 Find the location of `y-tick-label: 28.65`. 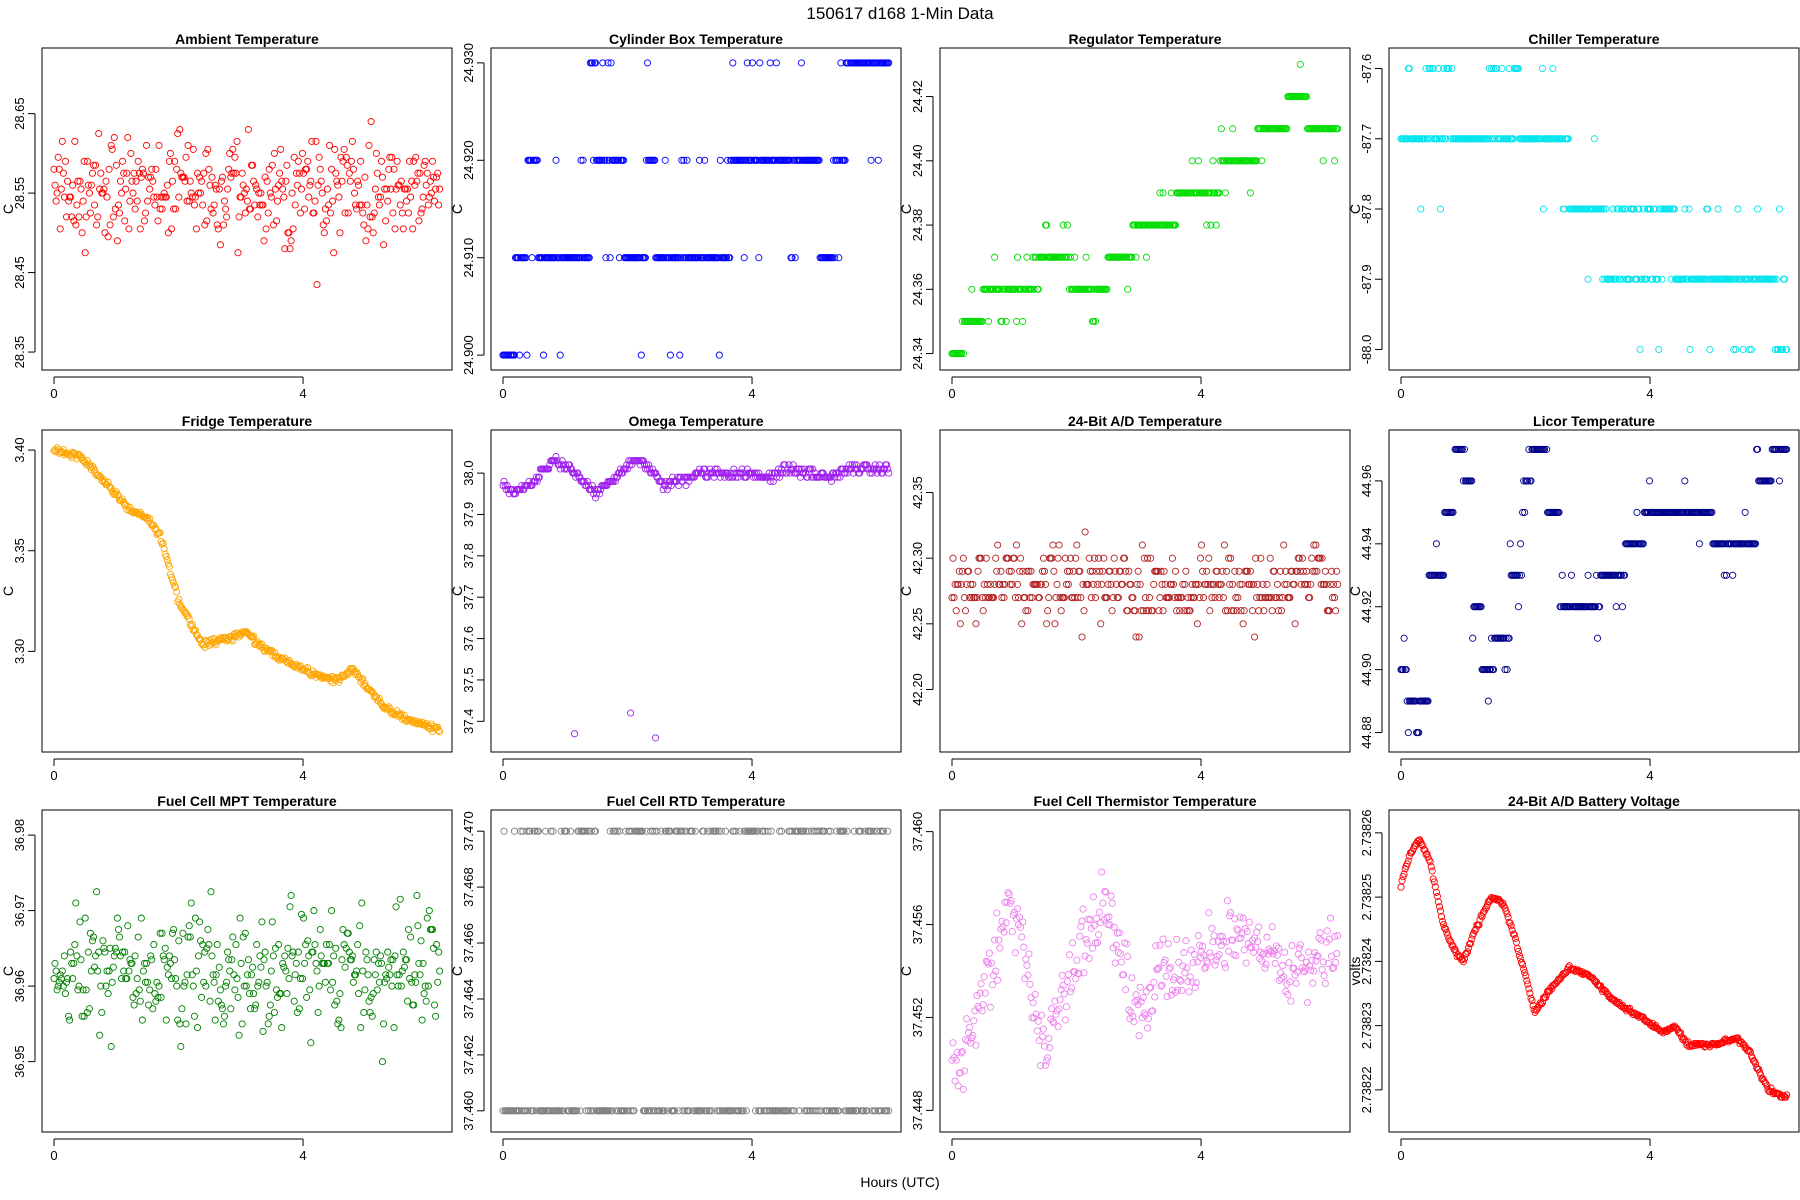

y-tick-label: 28.65 is located at coordinates (19, 113).